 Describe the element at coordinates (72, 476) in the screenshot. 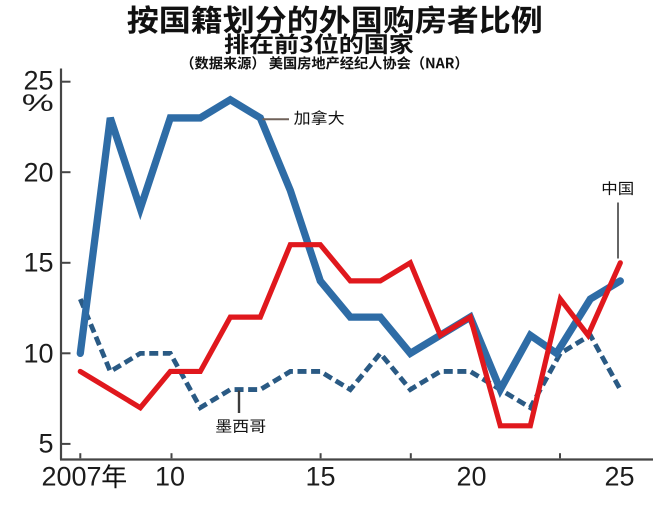

I see `svg-text: 2007` at that location.